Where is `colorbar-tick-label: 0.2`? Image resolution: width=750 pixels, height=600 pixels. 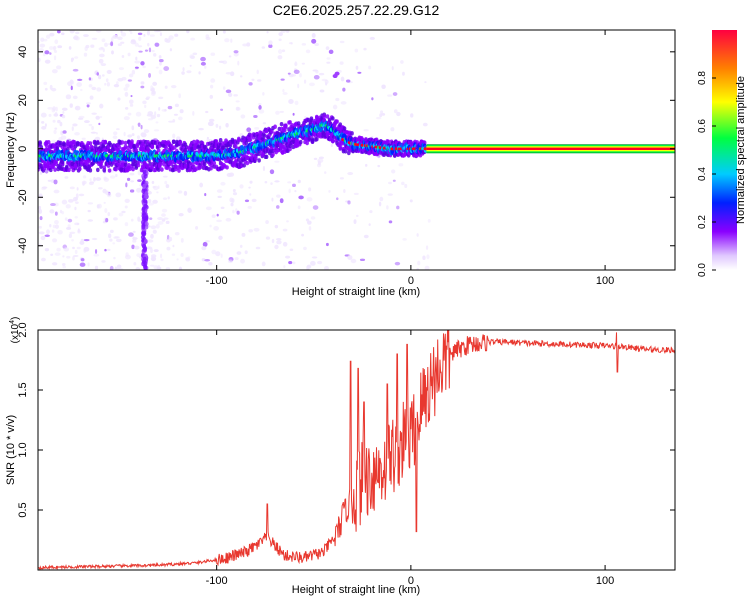
colorbar-tick-label: 0.2 is located at coordinates (702, 222).